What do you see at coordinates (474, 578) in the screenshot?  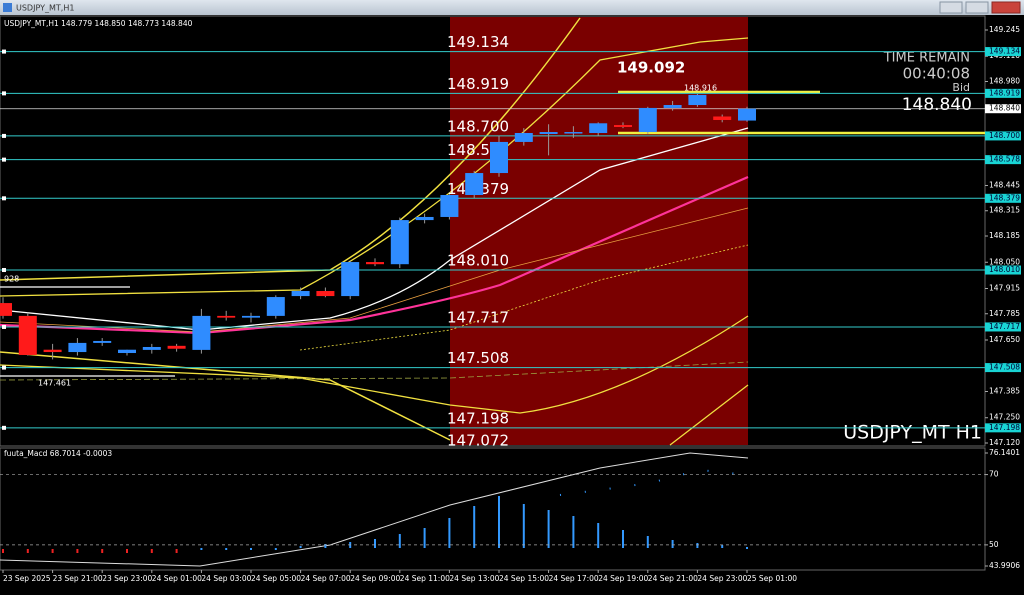 I see `x-tick-label: 24 Sep 13:00` at bounding box center [474, 578].